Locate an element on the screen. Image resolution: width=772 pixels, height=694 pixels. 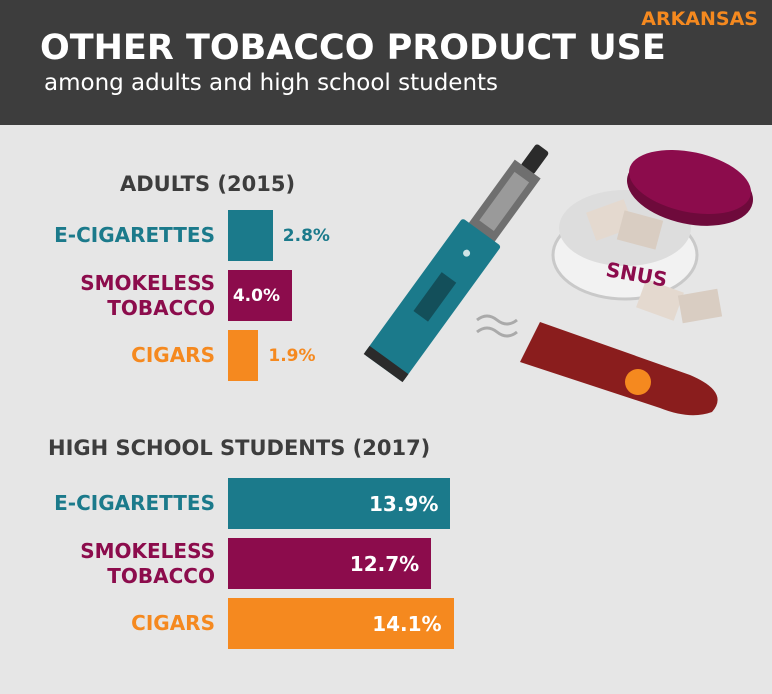
chart-title: HIGH SCHOOL STUDENTS (2017) is located at coordinates (239, 448).